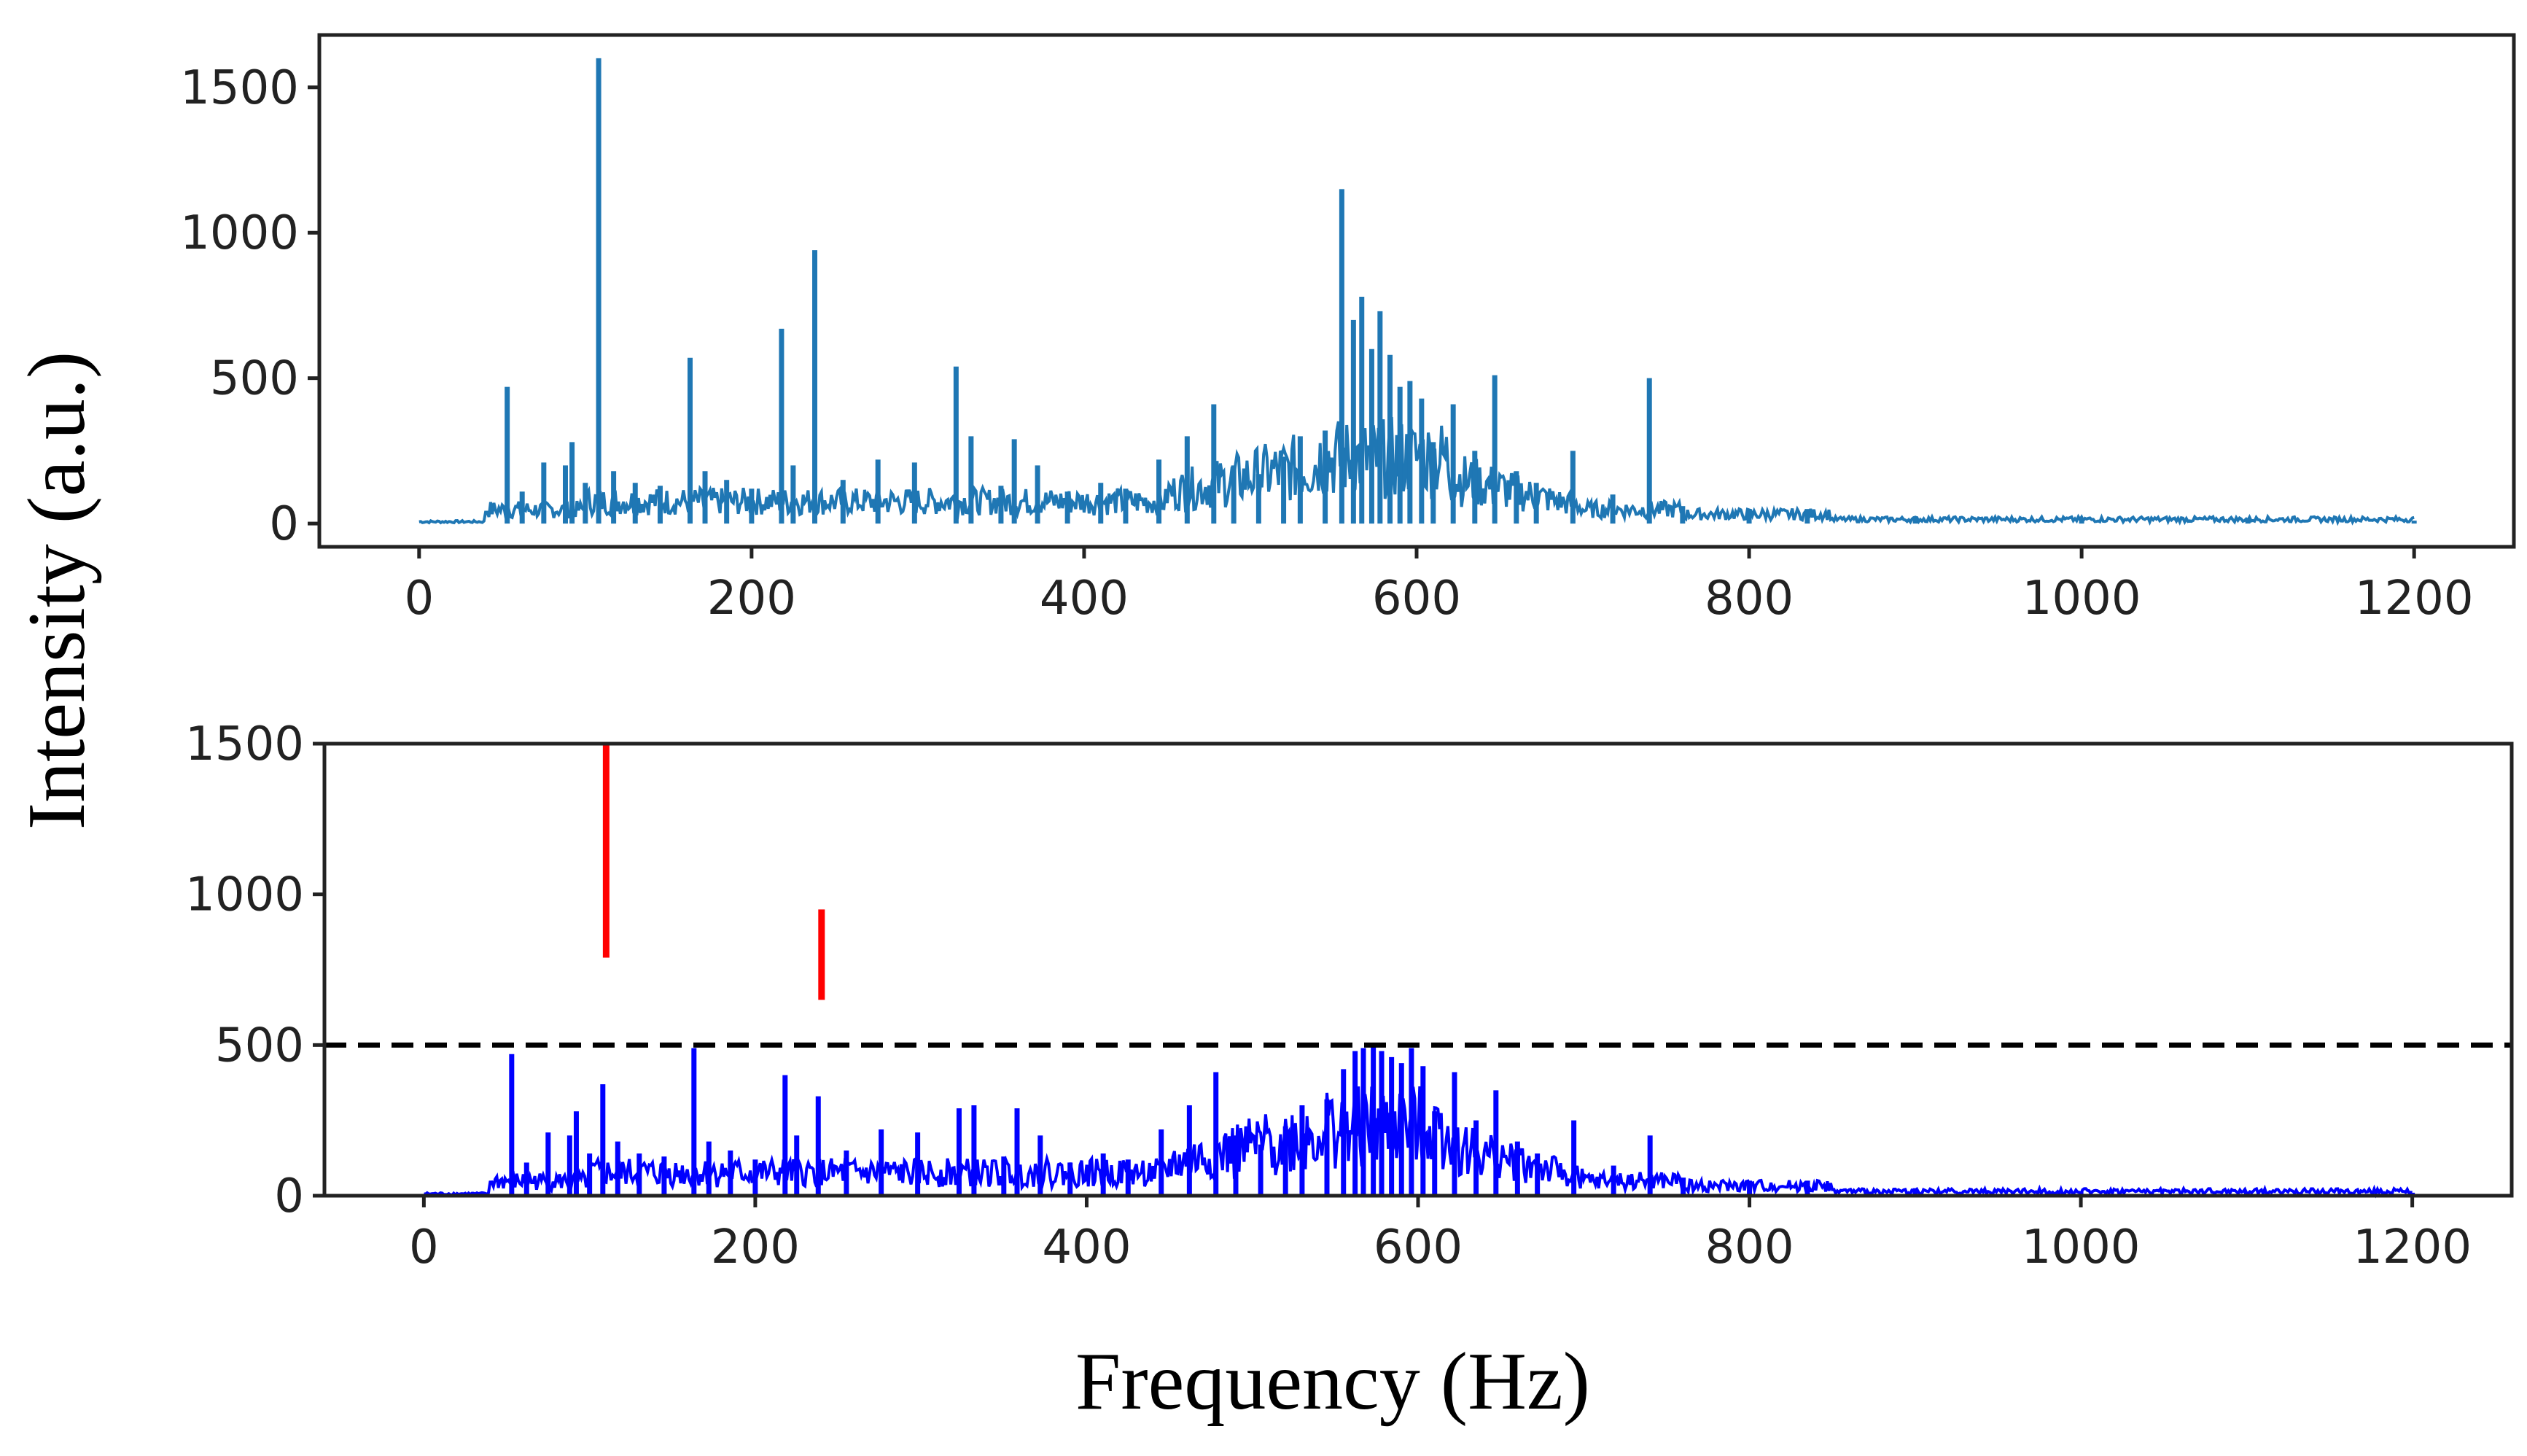 The image size is (2527, 1456). I want to click on bottom-x-tick-label: 1000, so click(2081, 1247).